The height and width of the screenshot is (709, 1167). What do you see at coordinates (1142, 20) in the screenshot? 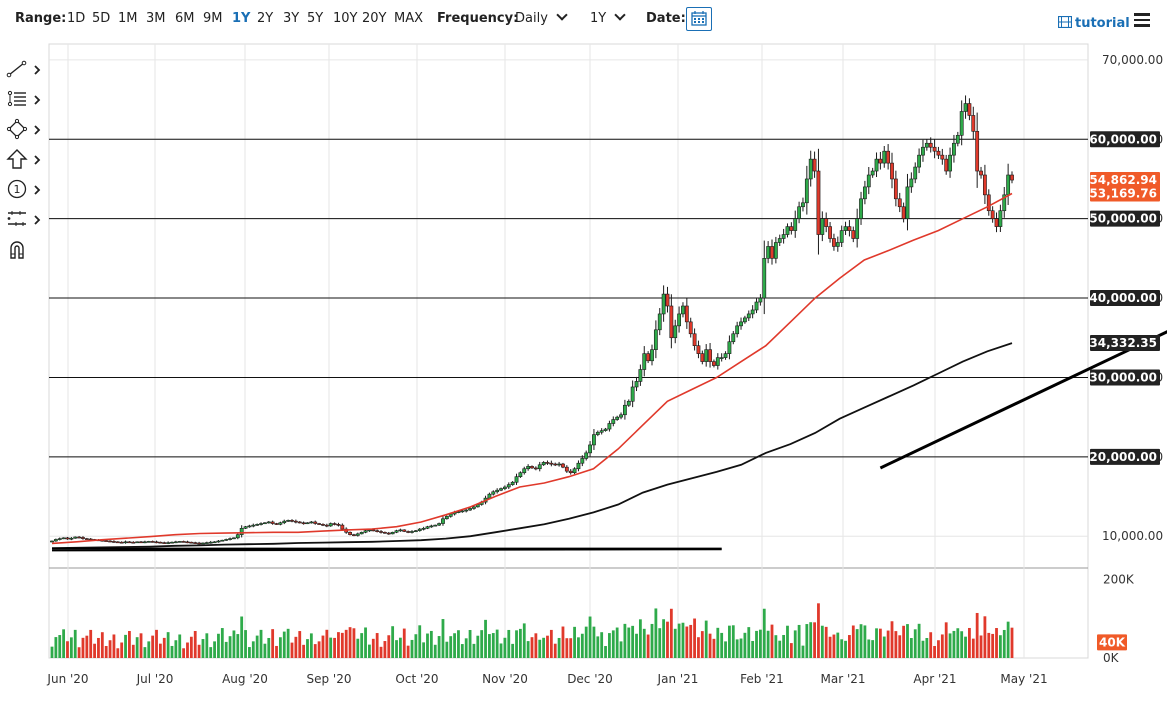
I see `menu-button` at bounding box center [1142, 20].